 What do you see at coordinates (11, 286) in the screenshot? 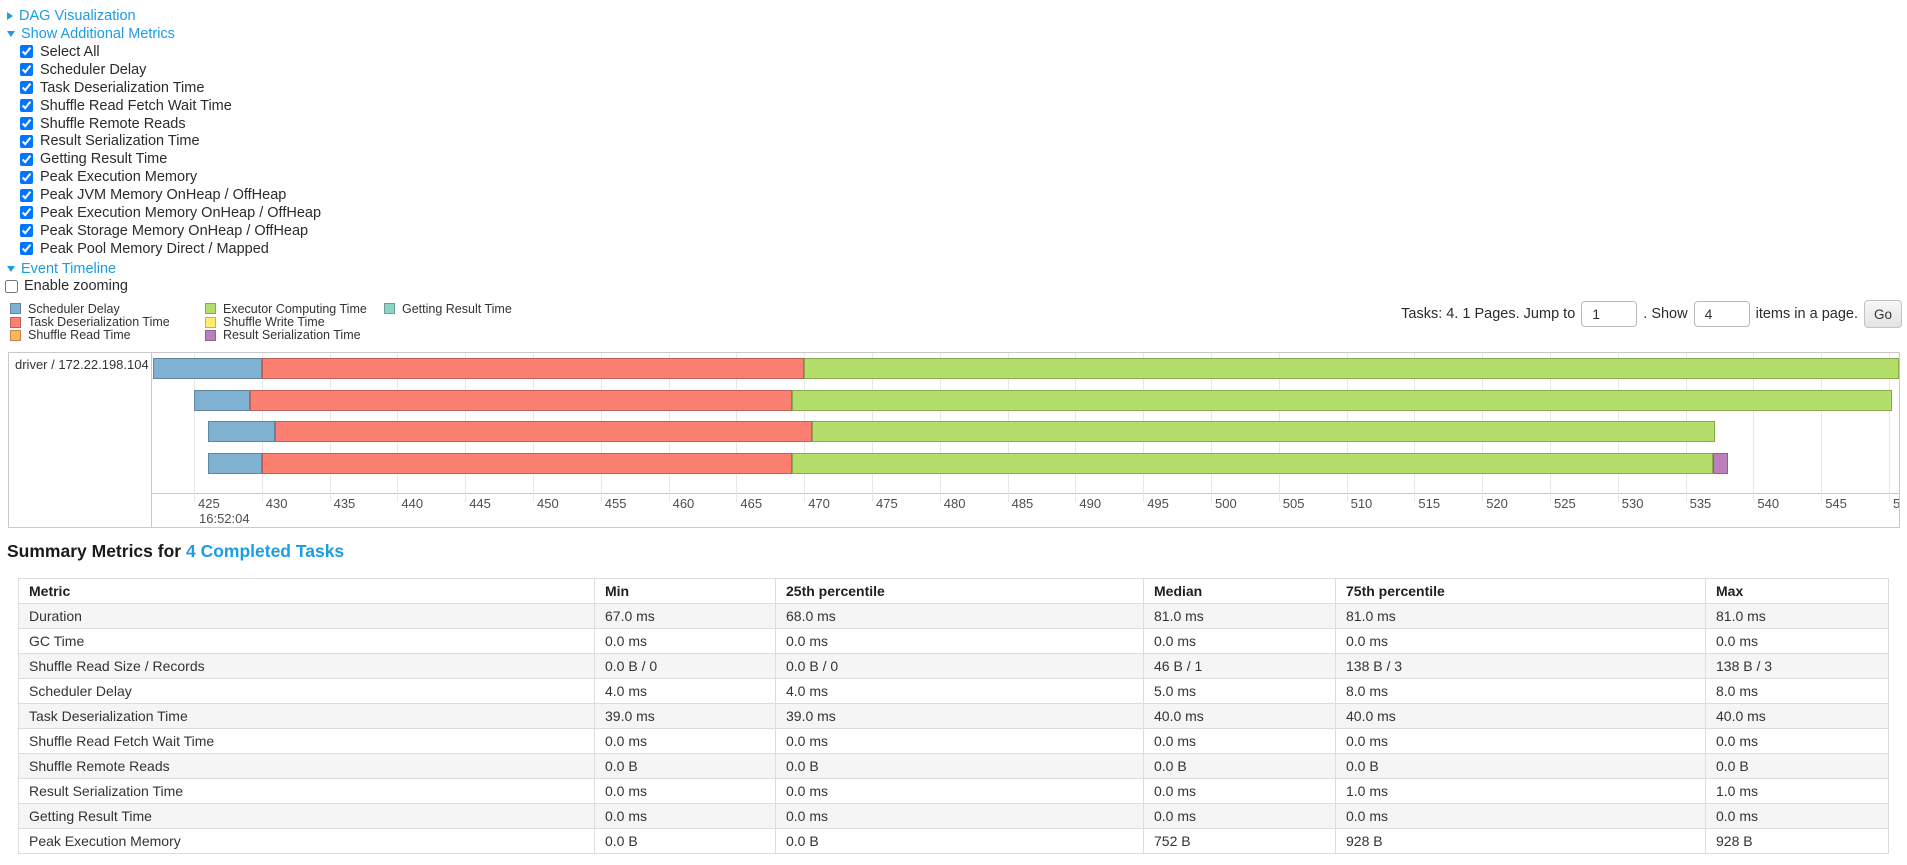
I see `enable-zooming-checkbox` at bounding box center [11, 286].